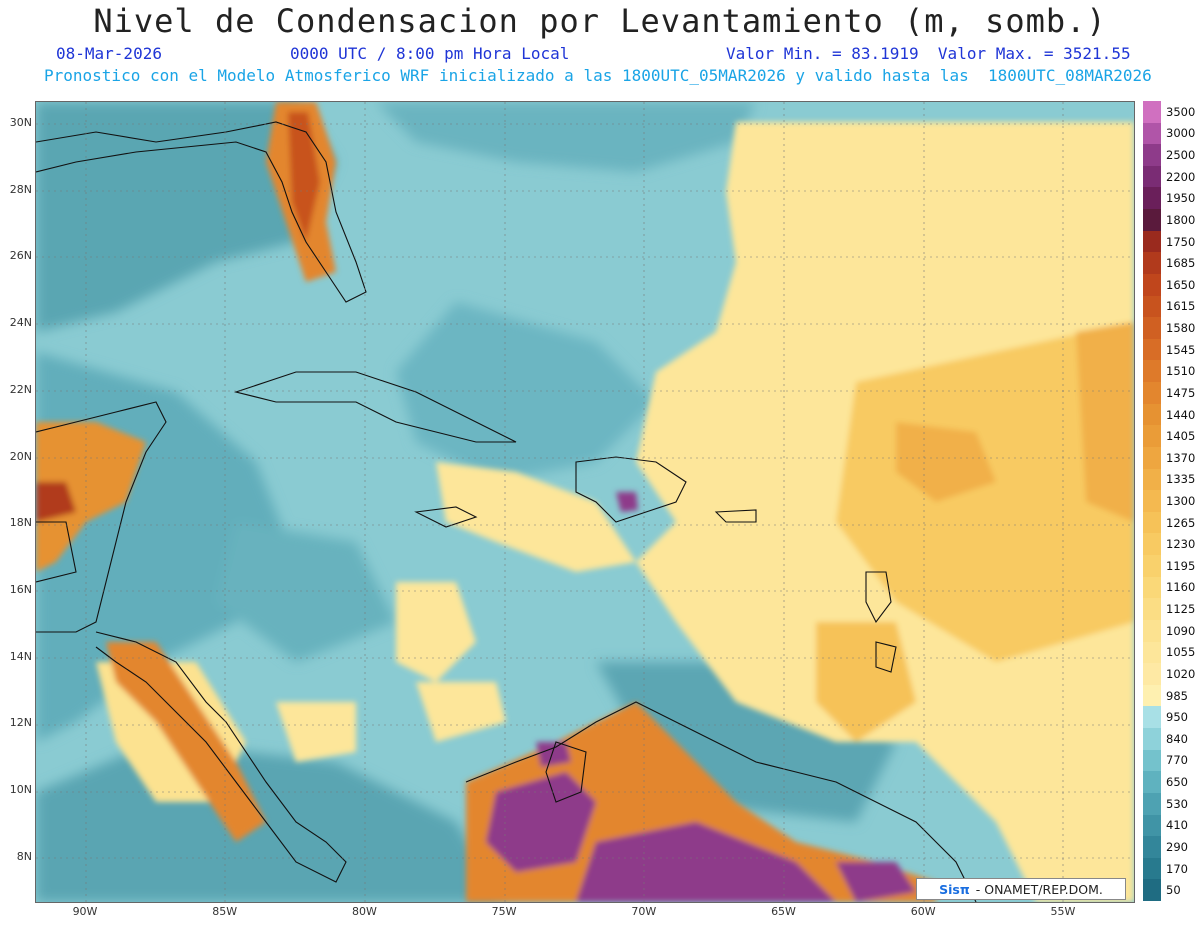  What do you see at coordinates (1181, 501) in the screenshot?
I see `legend-label: 1300` at bounding box center [1181, 501].